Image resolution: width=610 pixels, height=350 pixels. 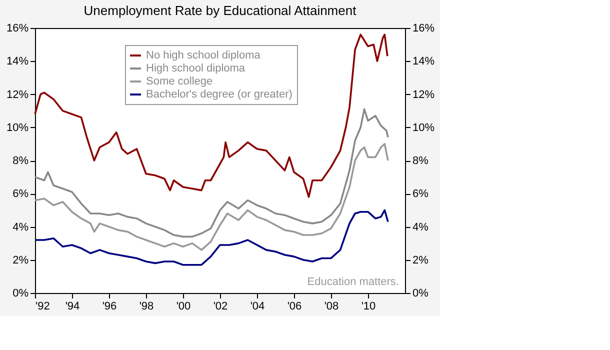 What do you see at coordinates (257, 306) in the screenshot?
I see `x-tick-label: '04` at bounding box center [257, 306].